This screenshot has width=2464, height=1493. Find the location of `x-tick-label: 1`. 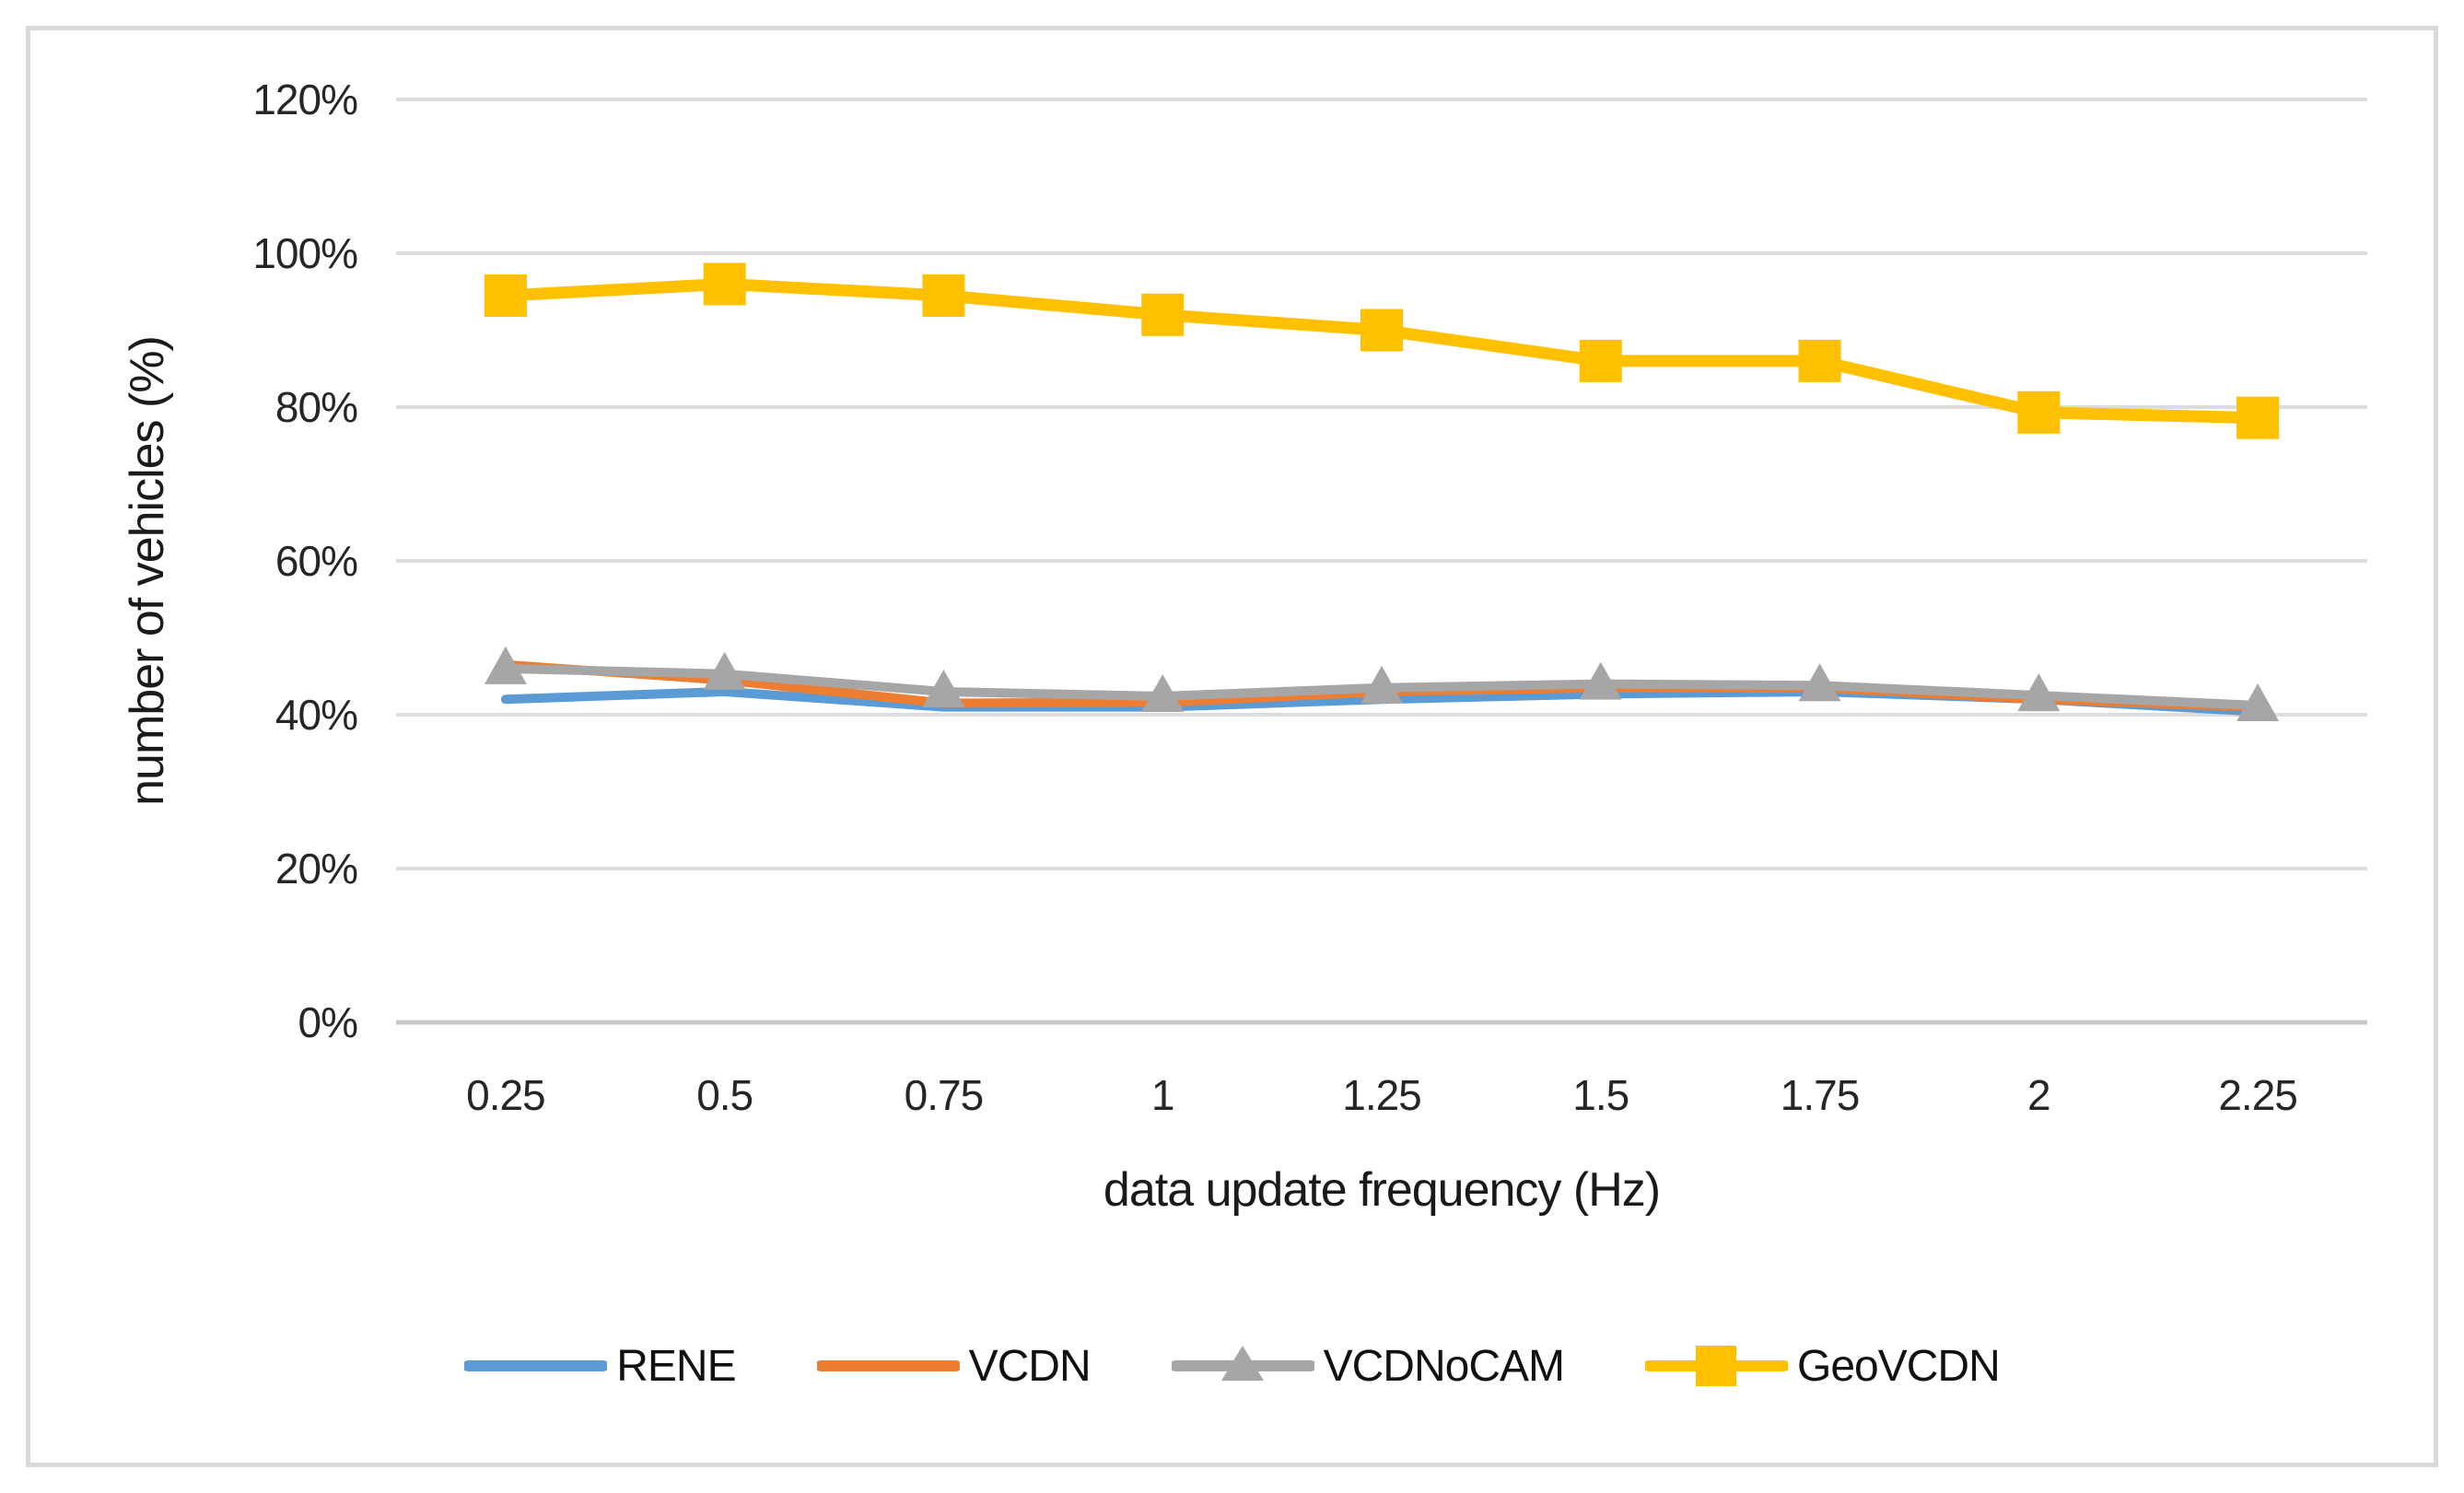

x-tick-label: 1 is located at coordinates (1162, 1095).